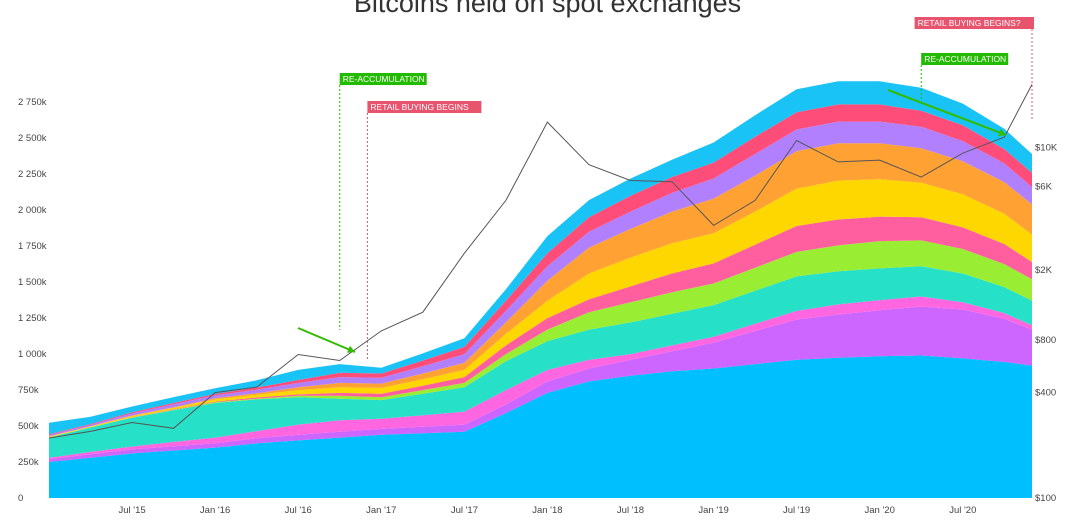 Image resolution: width=1080 pixels, height=528 pixels. Describe the element at coordinates (969, 23) in the screenshot. I see `annotation-label: RETAIL BUYING BEGINS?` at that location.